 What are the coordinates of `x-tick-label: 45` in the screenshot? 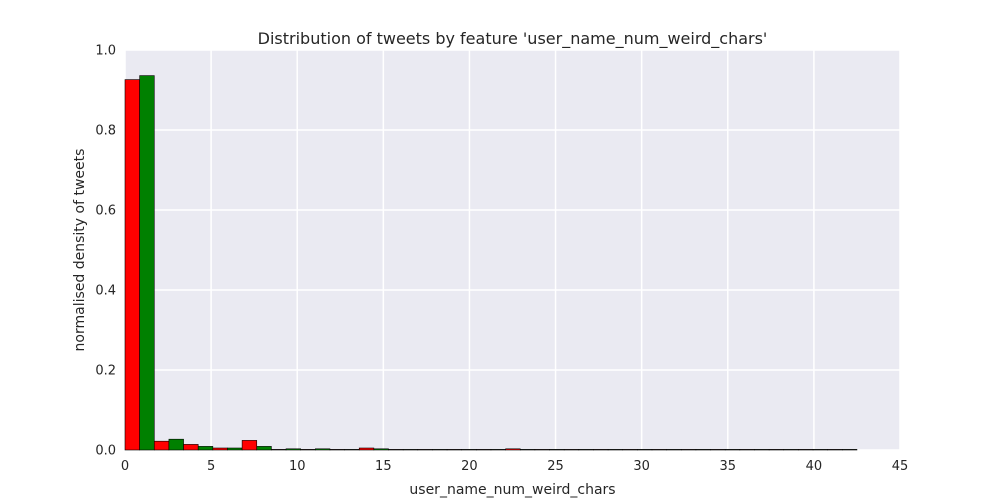 It's located at (900, 466).